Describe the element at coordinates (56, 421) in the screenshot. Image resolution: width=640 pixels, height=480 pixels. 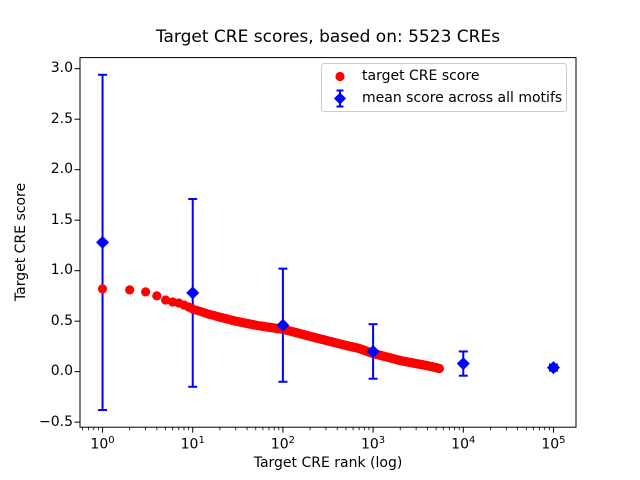
I see `y-tick-label: −0.5` at that location.